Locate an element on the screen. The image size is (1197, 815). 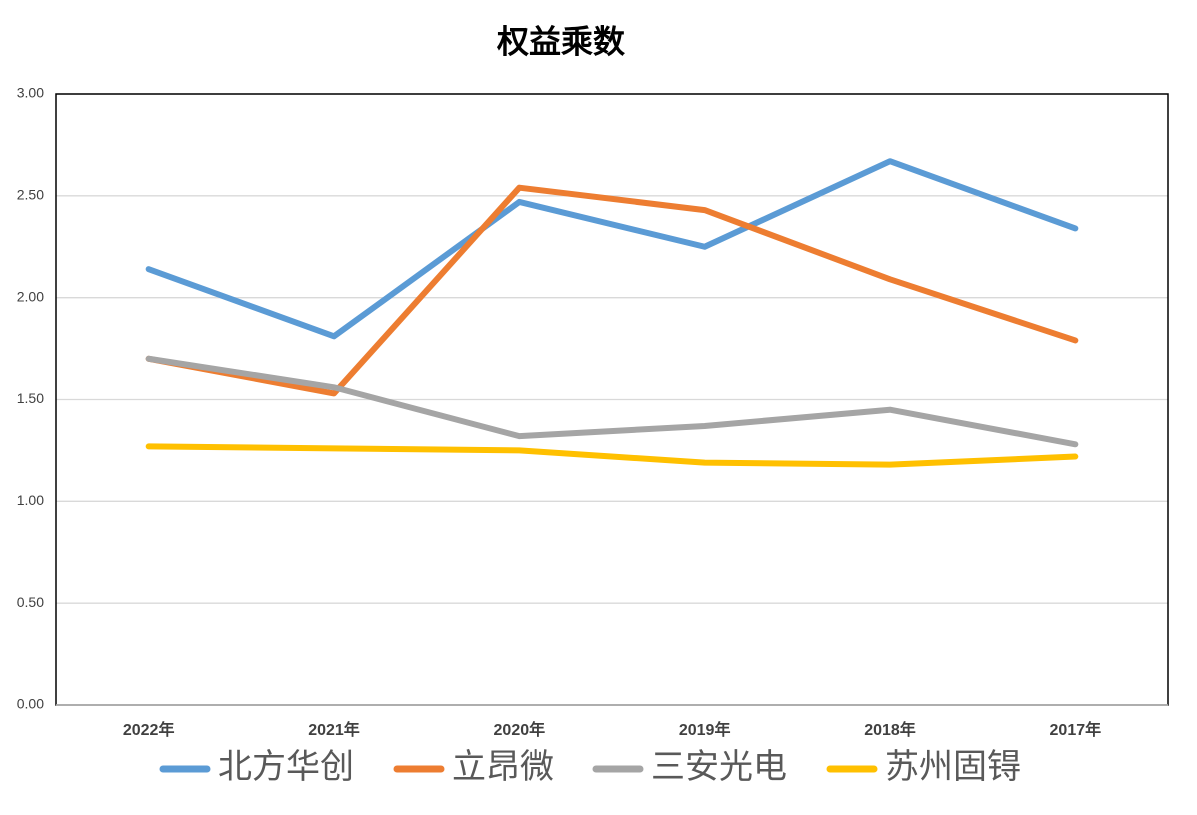
legend-label: 三安光电 is located at coordinates (719, 767).